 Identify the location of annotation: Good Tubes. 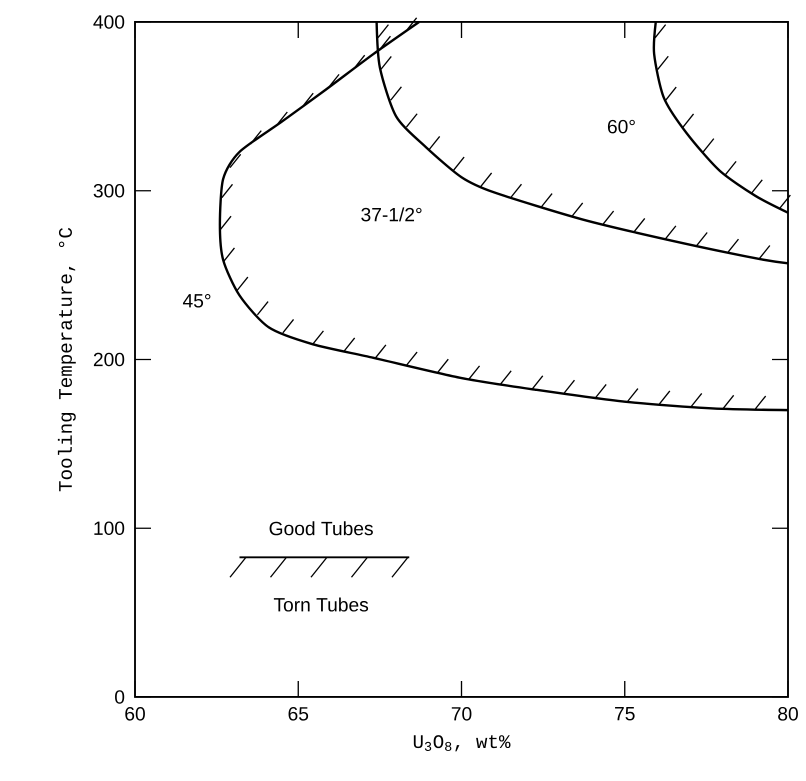
(321, 528).